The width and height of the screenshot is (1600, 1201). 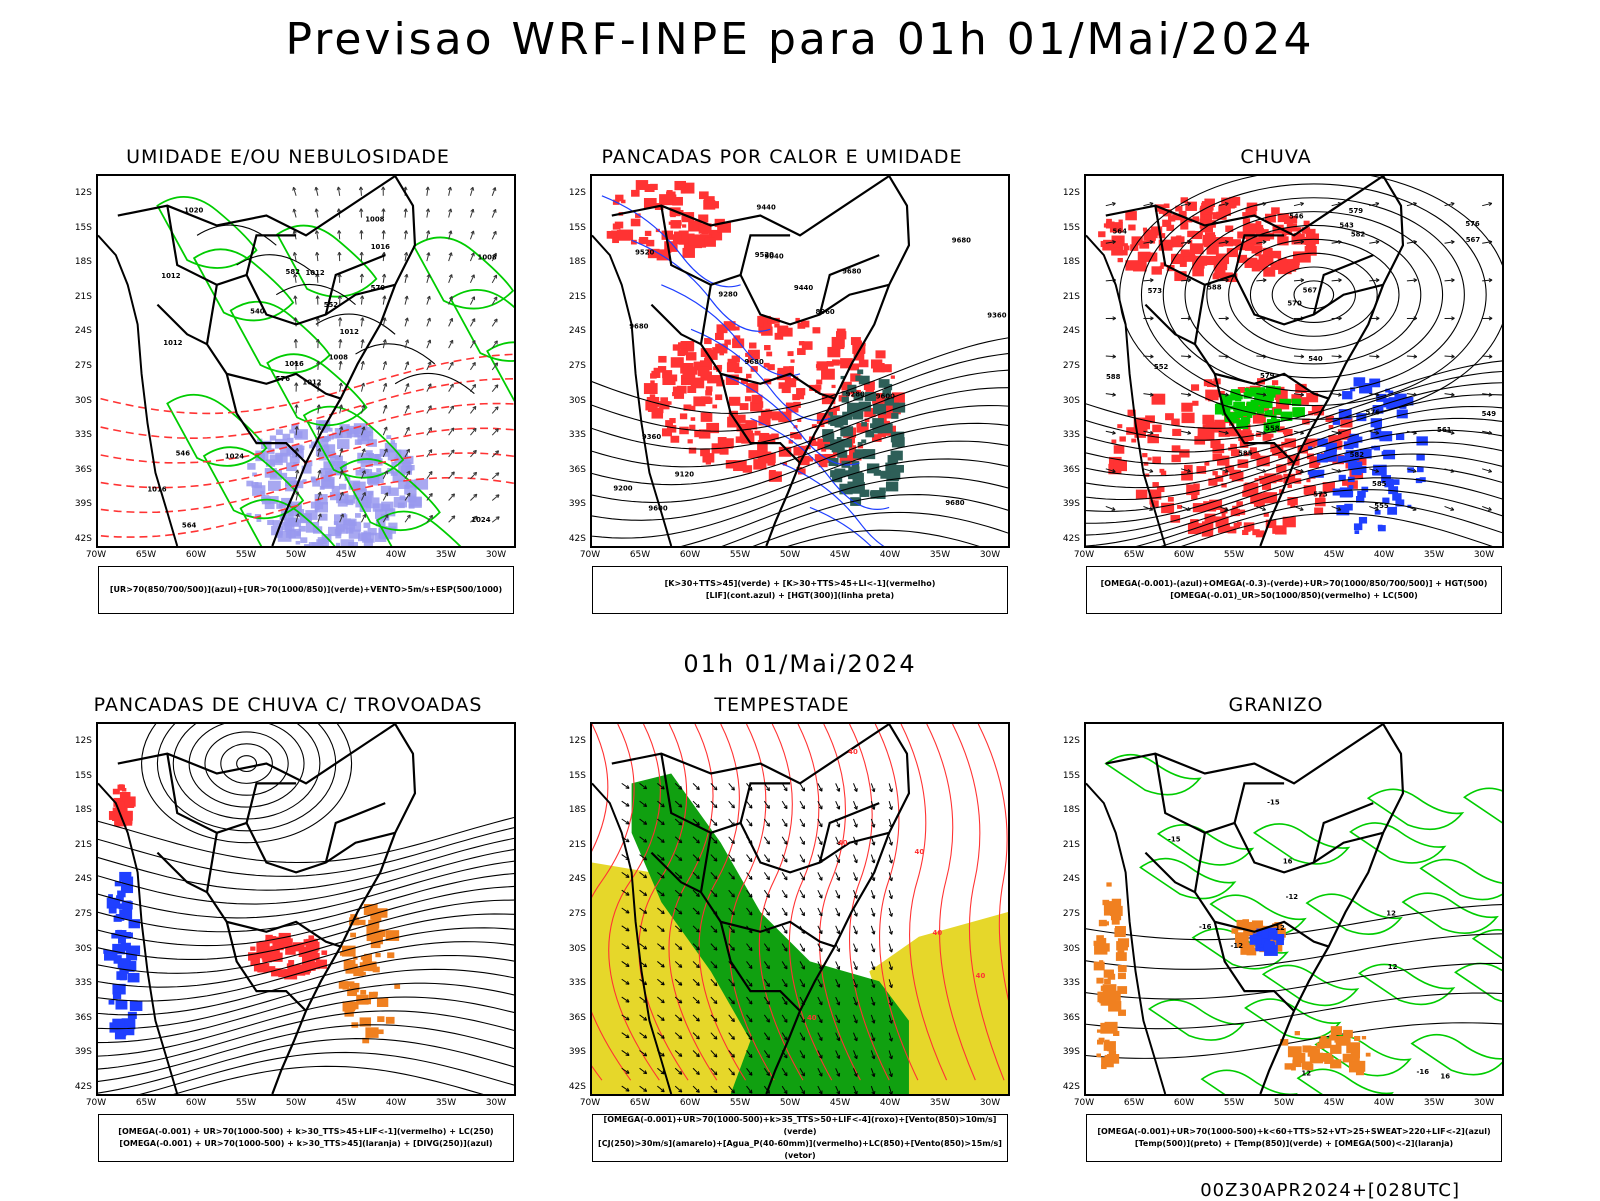 What do you see at coordinates (183, 454) in the screenshot?
I see `contour-label: 546` at bounding box center [183, 454].